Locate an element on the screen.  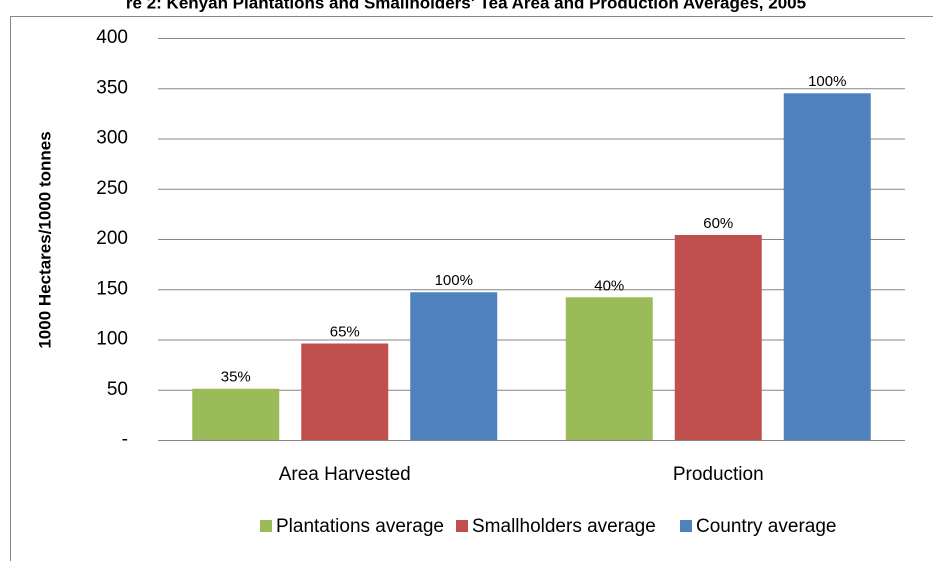
data-label: 65% is located at coordinates (345, 331).